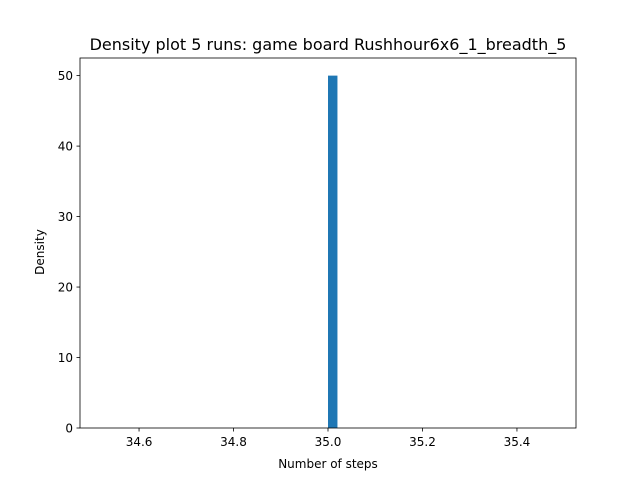  What do you see at coordinates (65, 358) in the screenshot?
I see `y-tick-label: 10` at bounding box center [65, 358].